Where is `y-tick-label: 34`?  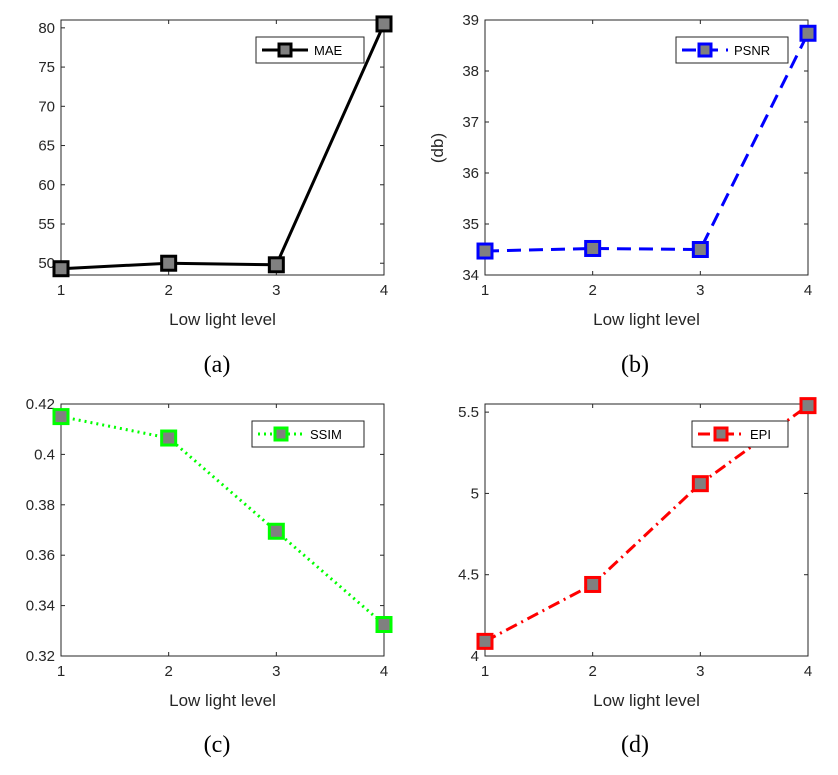 y-tick-label: 34 is located at coordinates (470, 275).